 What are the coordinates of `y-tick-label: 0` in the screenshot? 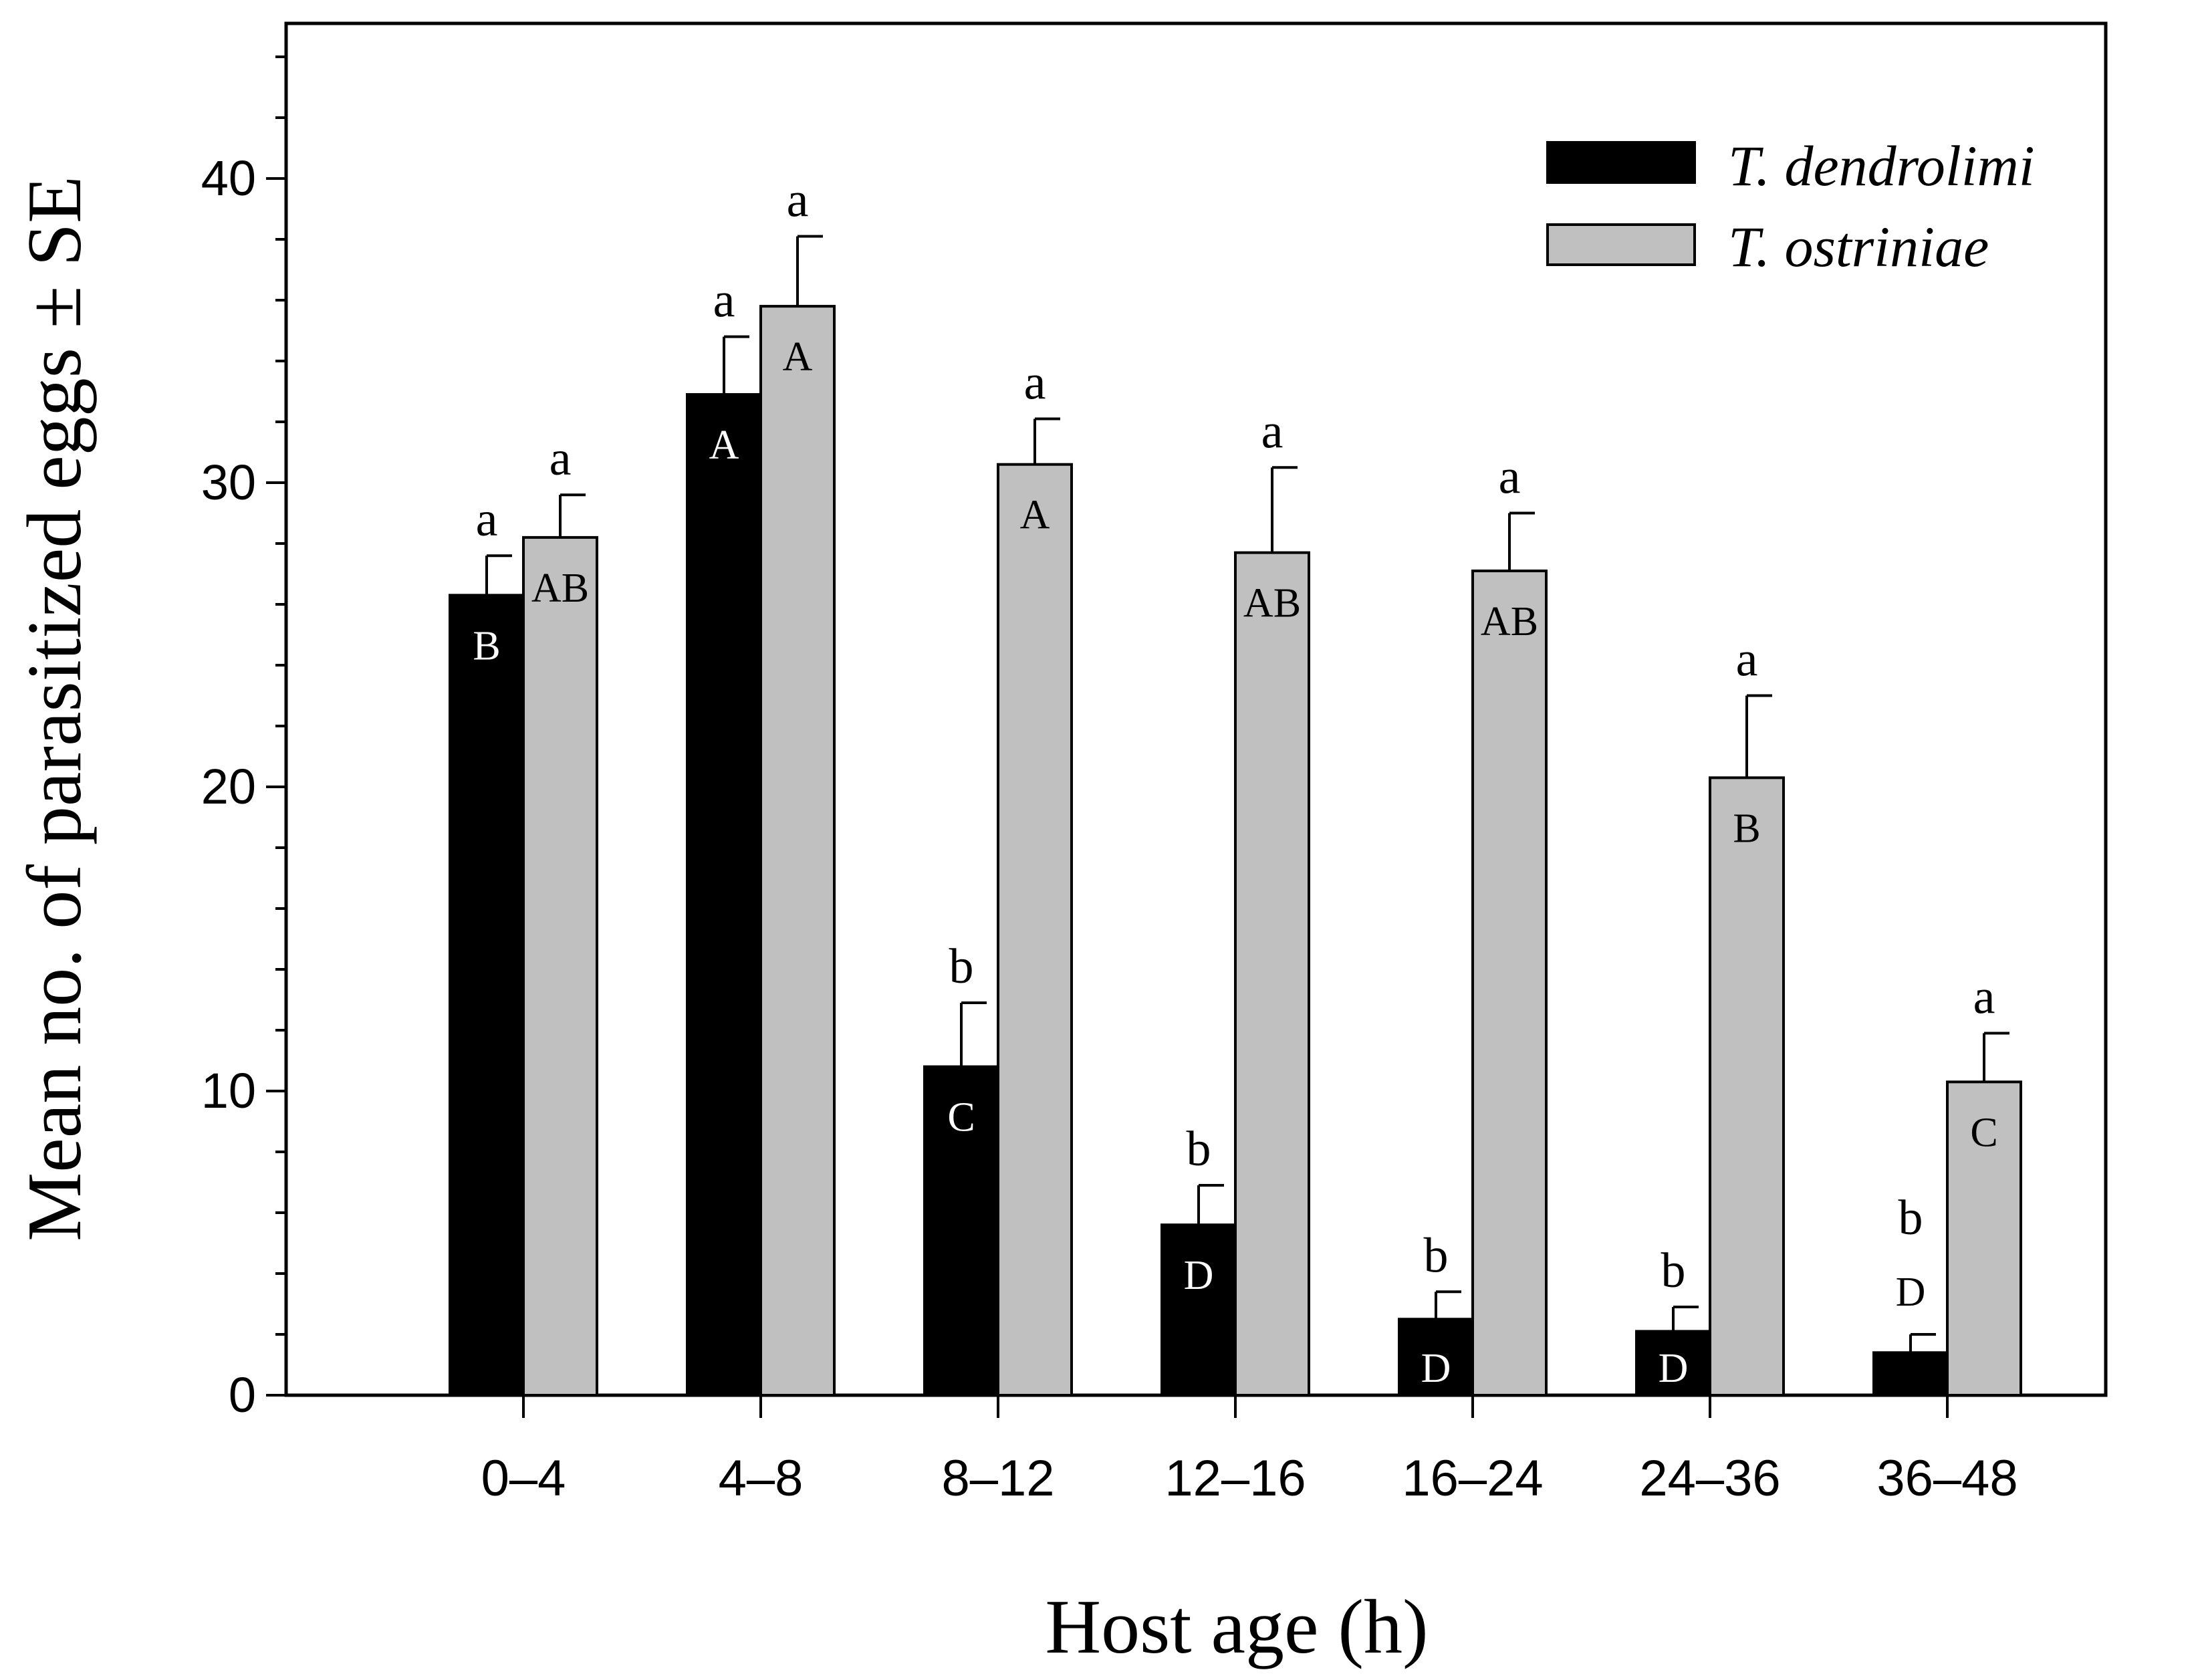 It's located at (242, 1395).